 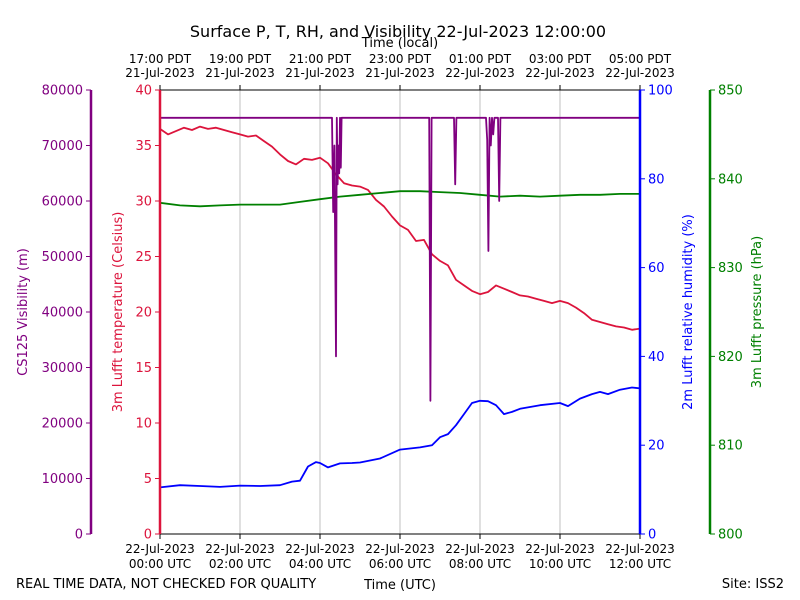 I want to click on pressure-tick-label: 850, so click(x=730, y=91).